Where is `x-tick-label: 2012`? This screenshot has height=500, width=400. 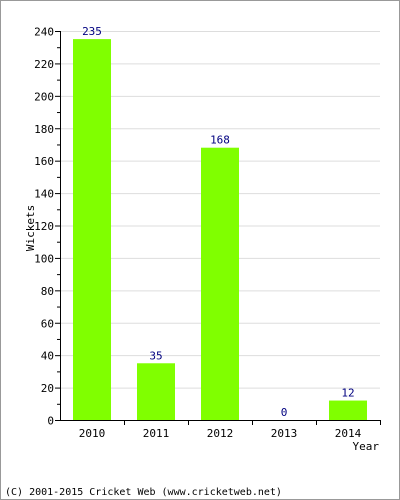
x-tick-label: 2012 is located at coordinates (220, 433).